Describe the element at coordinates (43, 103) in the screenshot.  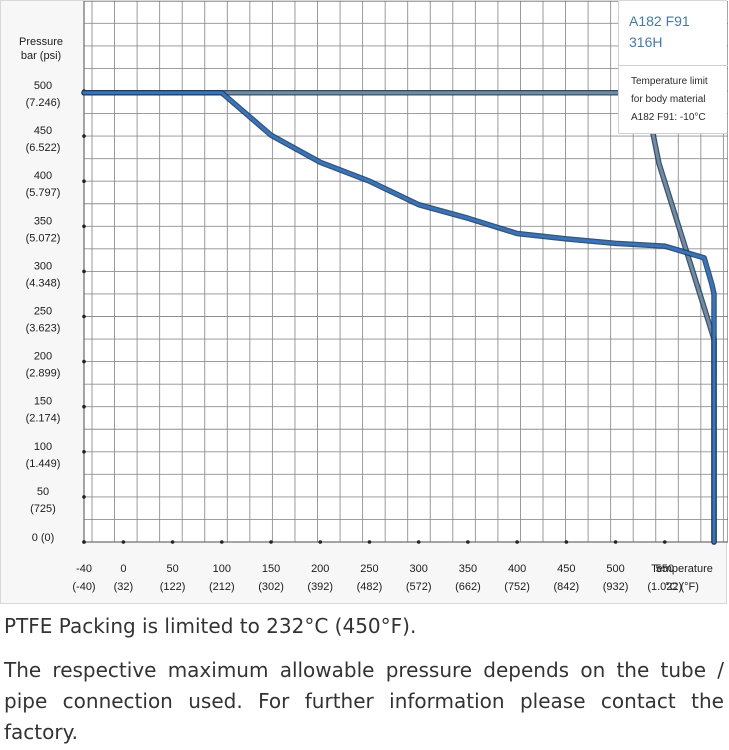
I see `y-tick-sublabel: (7.246)` at that location.